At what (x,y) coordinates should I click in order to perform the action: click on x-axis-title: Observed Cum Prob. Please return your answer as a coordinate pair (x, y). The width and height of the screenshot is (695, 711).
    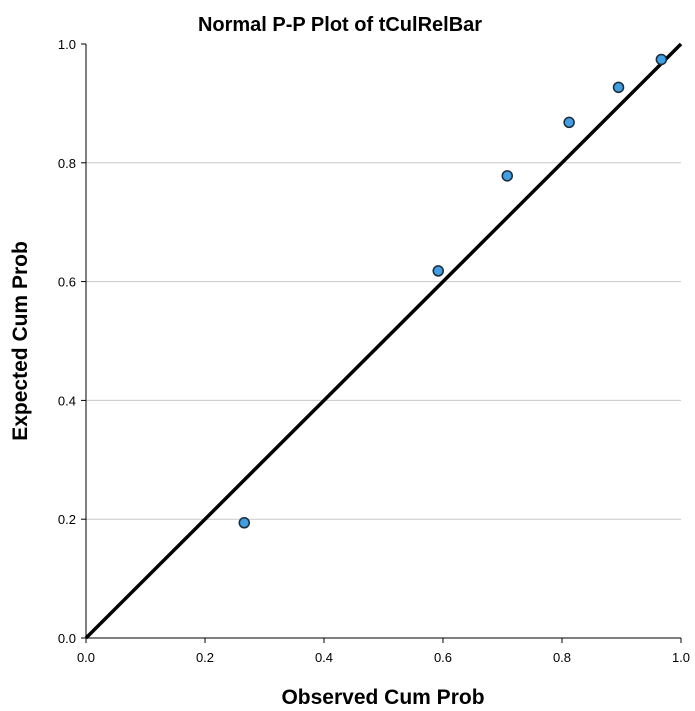
    Looking at the image, I should click on (382, 697).